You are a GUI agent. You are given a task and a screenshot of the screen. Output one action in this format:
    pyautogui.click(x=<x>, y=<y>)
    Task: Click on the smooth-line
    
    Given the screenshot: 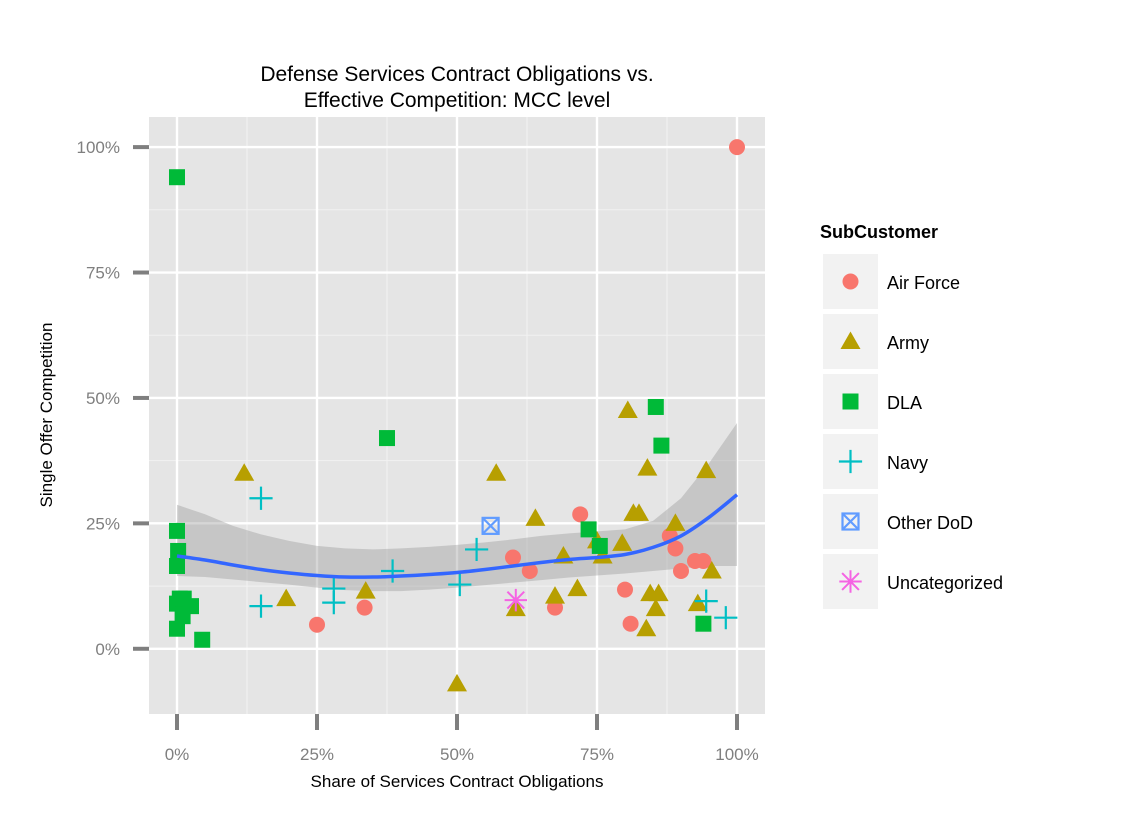 What is the action you would take?
    pyautogui.click(x=457, y=536)
    